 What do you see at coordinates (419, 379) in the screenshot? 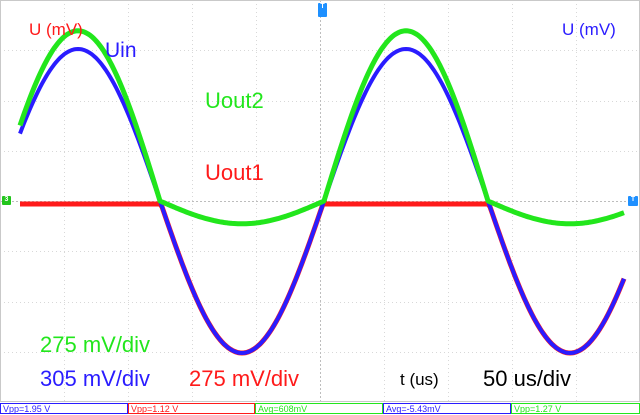
I see `x-axis-label: t (us)` at bounding box center [419, 379].